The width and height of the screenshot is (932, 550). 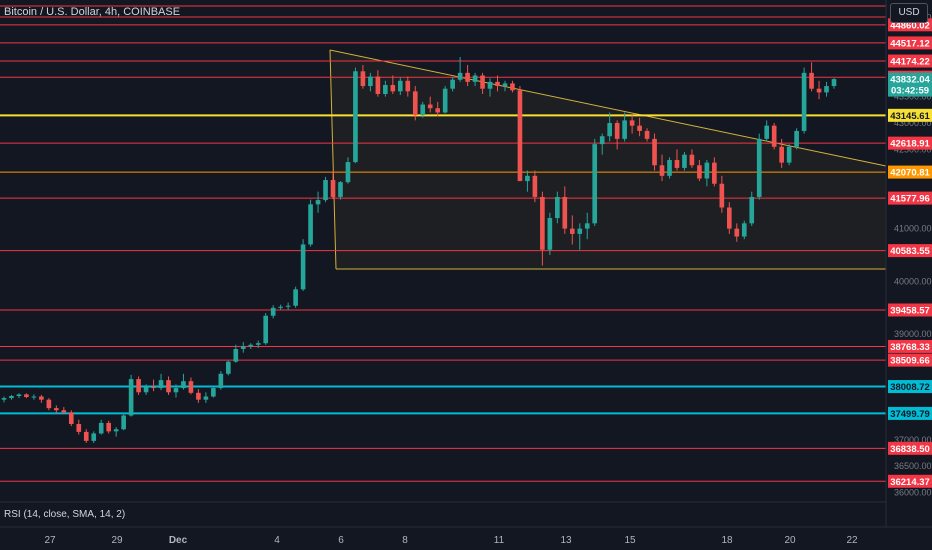 What do you see at coordinates (913, 440) in the screenshot?
I see `price-tick-label: 37000.00` at bounding box center [913, 440].